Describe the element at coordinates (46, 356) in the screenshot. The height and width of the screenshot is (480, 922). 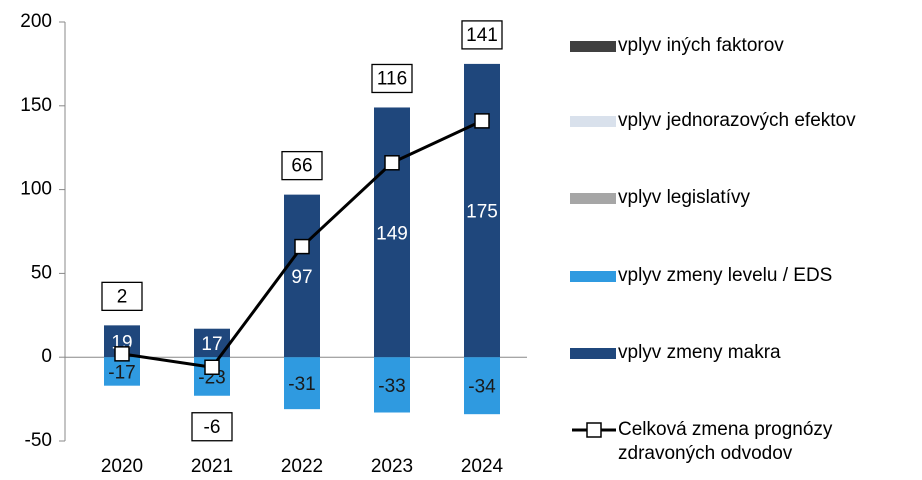
I see `y-tick-label: 0` at that location.